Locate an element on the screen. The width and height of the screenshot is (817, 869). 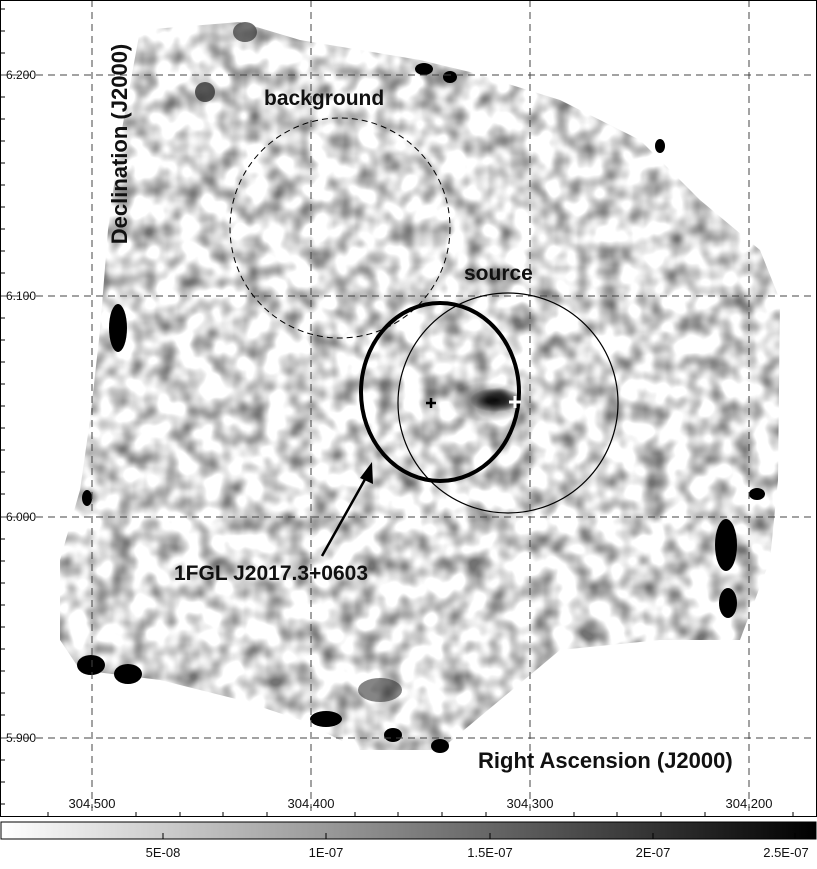
colorbar-tick-label: 2E-07 is located at coordinates (653, 852).